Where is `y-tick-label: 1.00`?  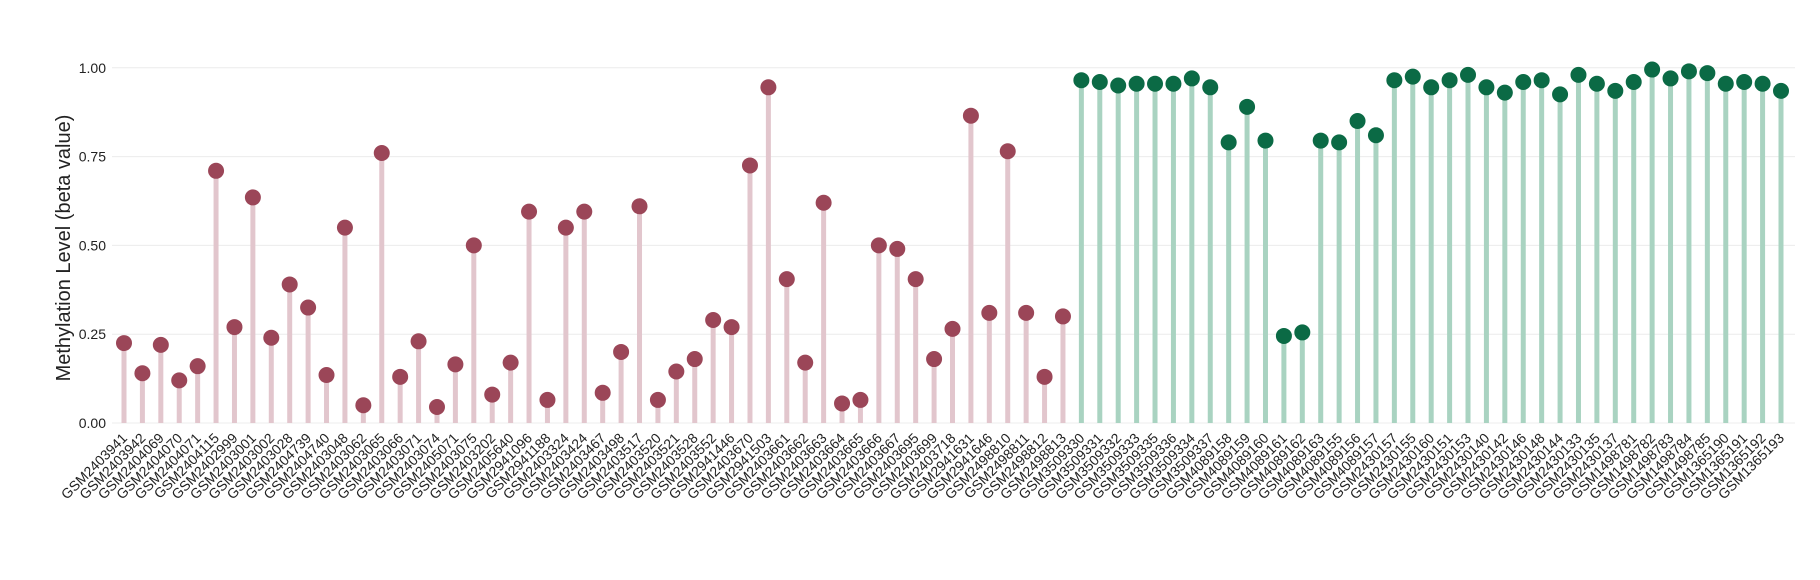
y-tick-label: 1.00 is located at coordinates (92, 68).